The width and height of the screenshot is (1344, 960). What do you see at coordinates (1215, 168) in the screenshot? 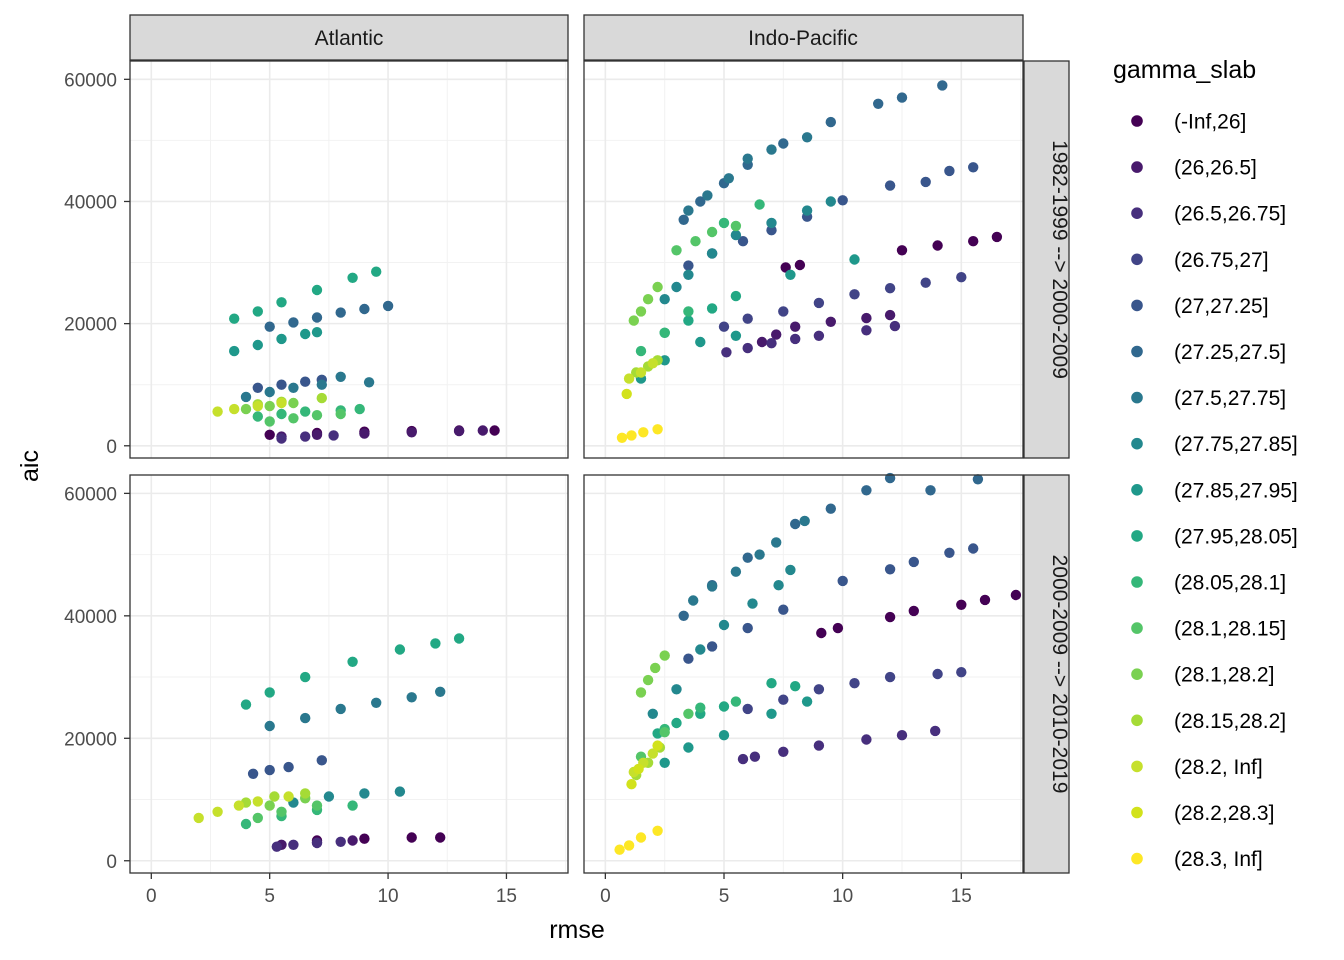
I see `legend-label: (26,26.5]` at bounding box center [1215, 168].